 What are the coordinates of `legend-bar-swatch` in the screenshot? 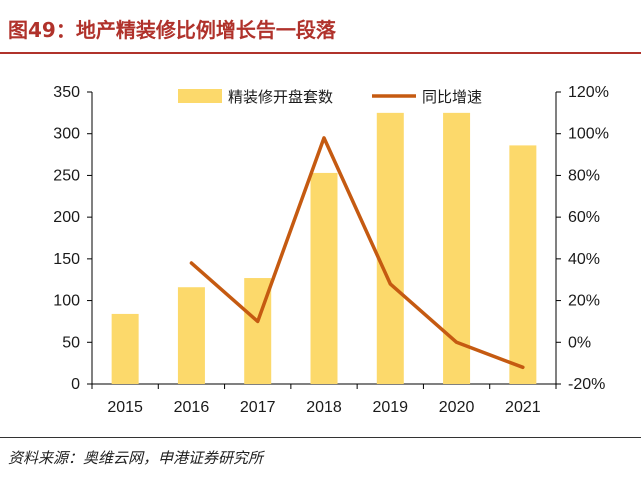 It's located at (200, 96).